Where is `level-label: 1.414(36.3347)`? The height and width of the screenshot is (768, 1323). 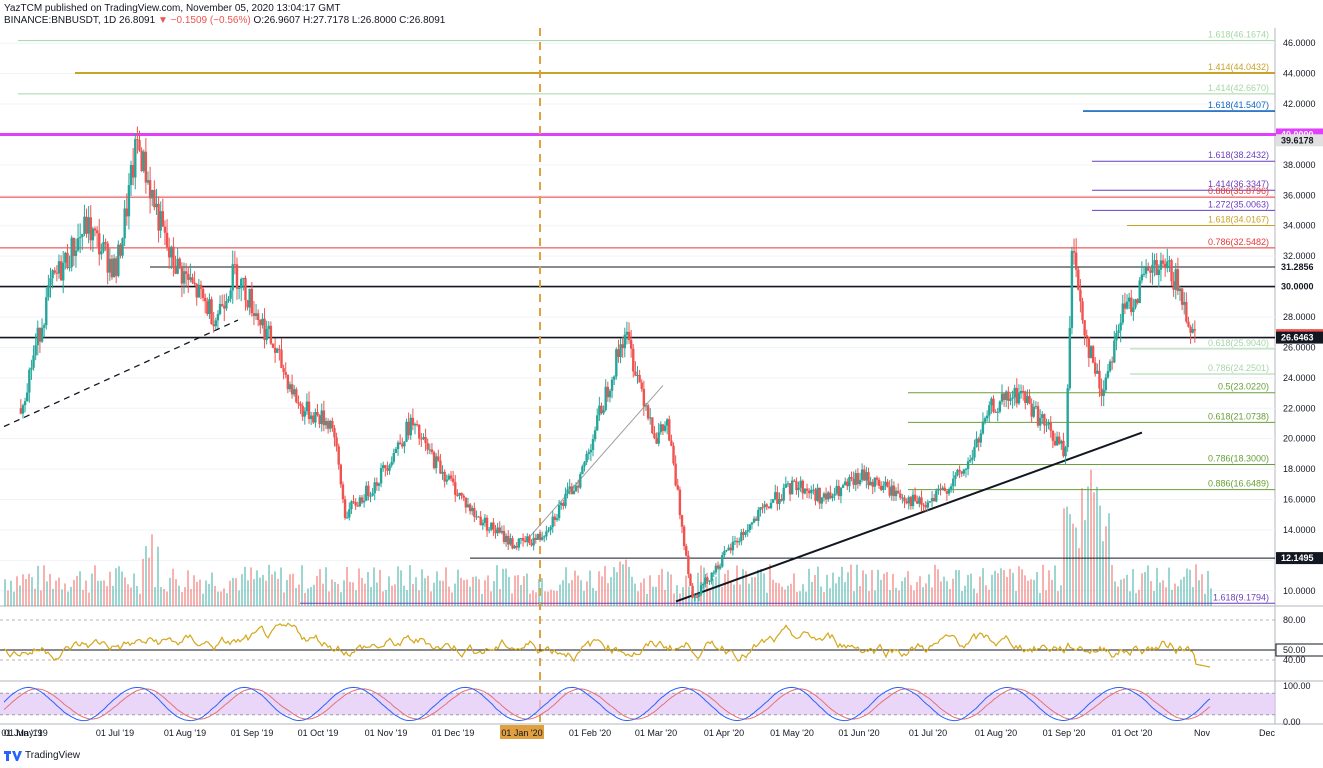 level-label: 1.414(36.3347) is located at coordinates (1238, 184).